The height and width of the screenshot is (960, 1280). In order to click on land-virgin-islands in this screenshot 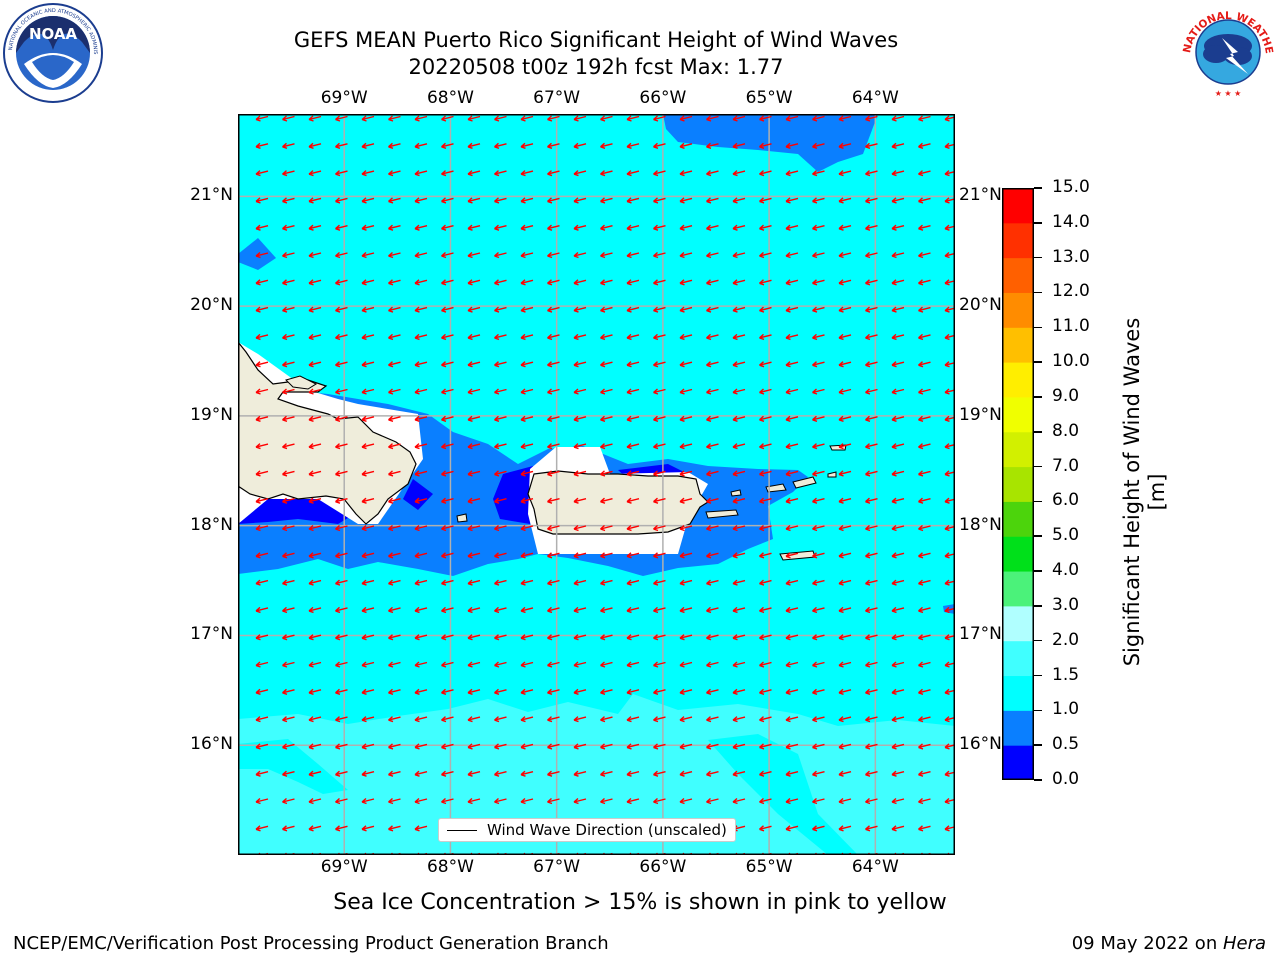, I will do `click(773, 486)`.